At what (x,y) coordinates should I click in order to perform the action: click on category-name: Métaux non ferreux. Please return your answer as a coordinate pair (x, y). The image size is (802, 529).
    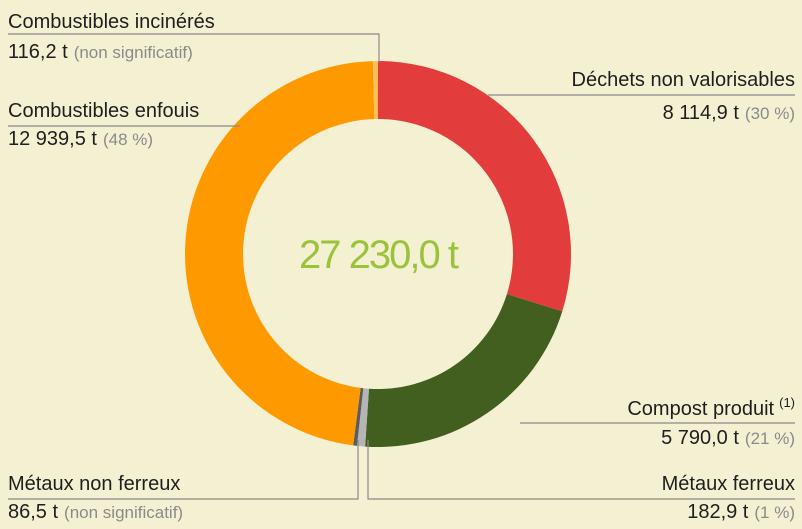
    Looking at the image, I should click on (94, 484).